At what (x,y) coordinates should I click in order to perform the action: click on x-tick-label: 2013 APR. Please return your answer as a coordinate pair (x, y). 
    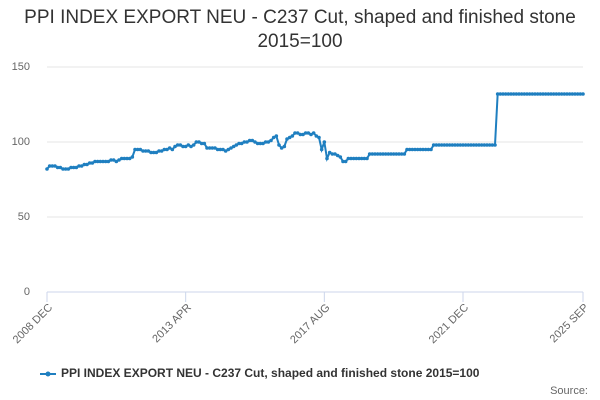
    Looking at the image, I should click on (172, 324).